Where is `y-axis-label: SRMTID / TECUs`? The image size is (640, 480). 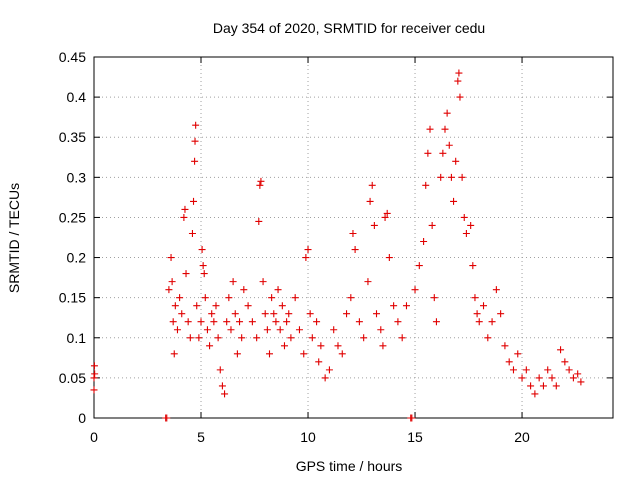 y-axis-label: SRMTID / TECUs is located at coordinates (14, 238).